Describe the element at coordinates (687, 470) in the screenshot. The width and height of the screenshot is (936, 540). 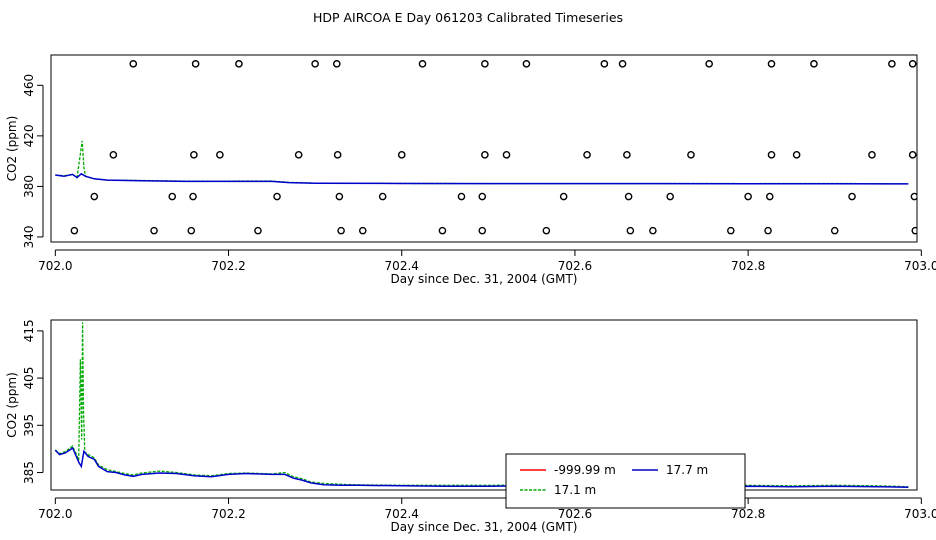
I see `legend-label: 17.7 m` at that location.